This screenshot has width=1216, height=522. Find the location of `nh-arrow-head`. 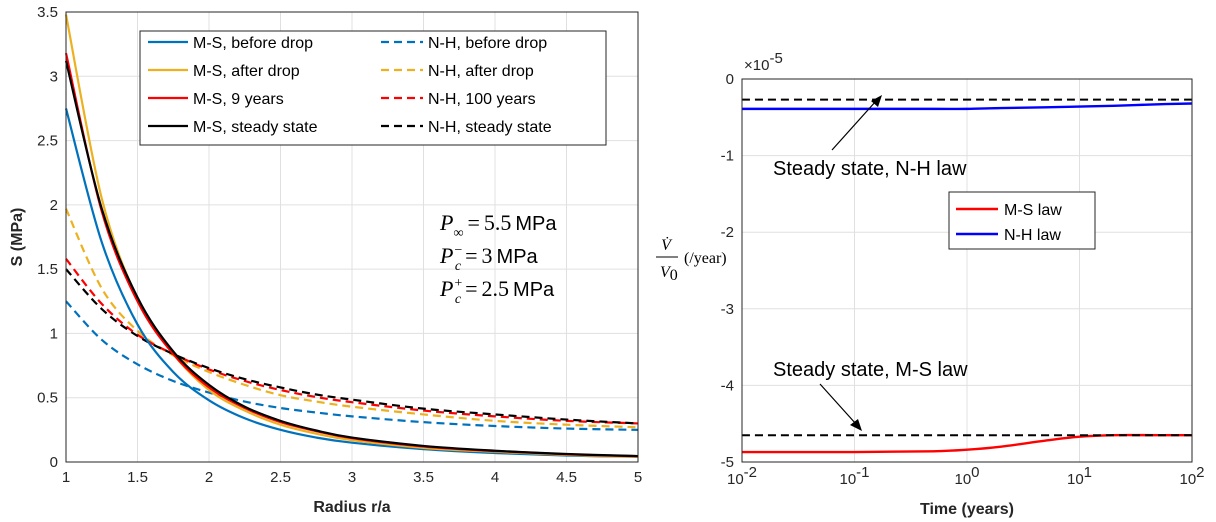

nh-arrow-head is located at coordinates (876, 101).